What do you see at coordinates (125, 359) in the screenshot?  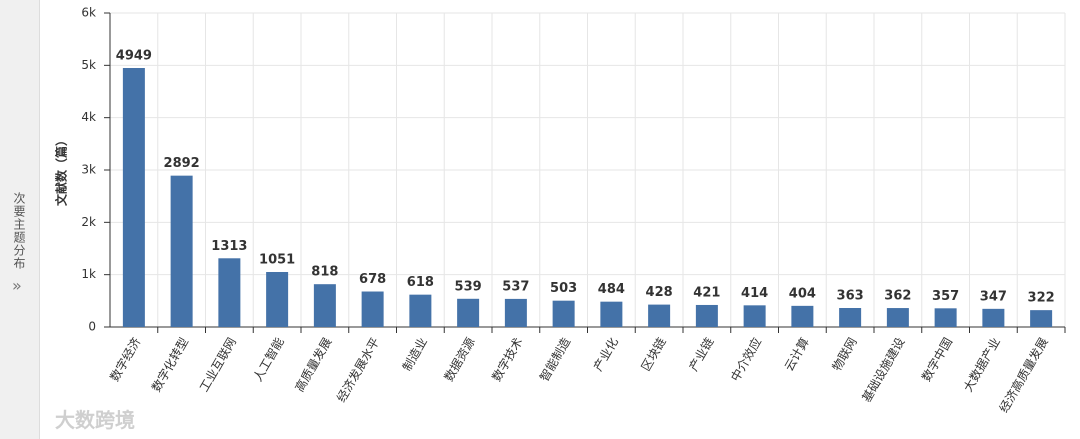 I see `x-tick-label: 数字经济` at bounding box center [125, 359].